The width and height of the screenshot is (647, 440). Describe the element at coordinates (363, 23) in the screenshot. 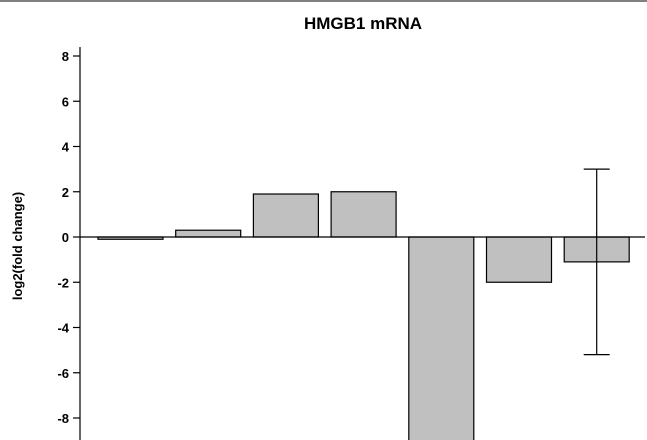

I see `chart-title: HMGB1 mRNA` at that location.